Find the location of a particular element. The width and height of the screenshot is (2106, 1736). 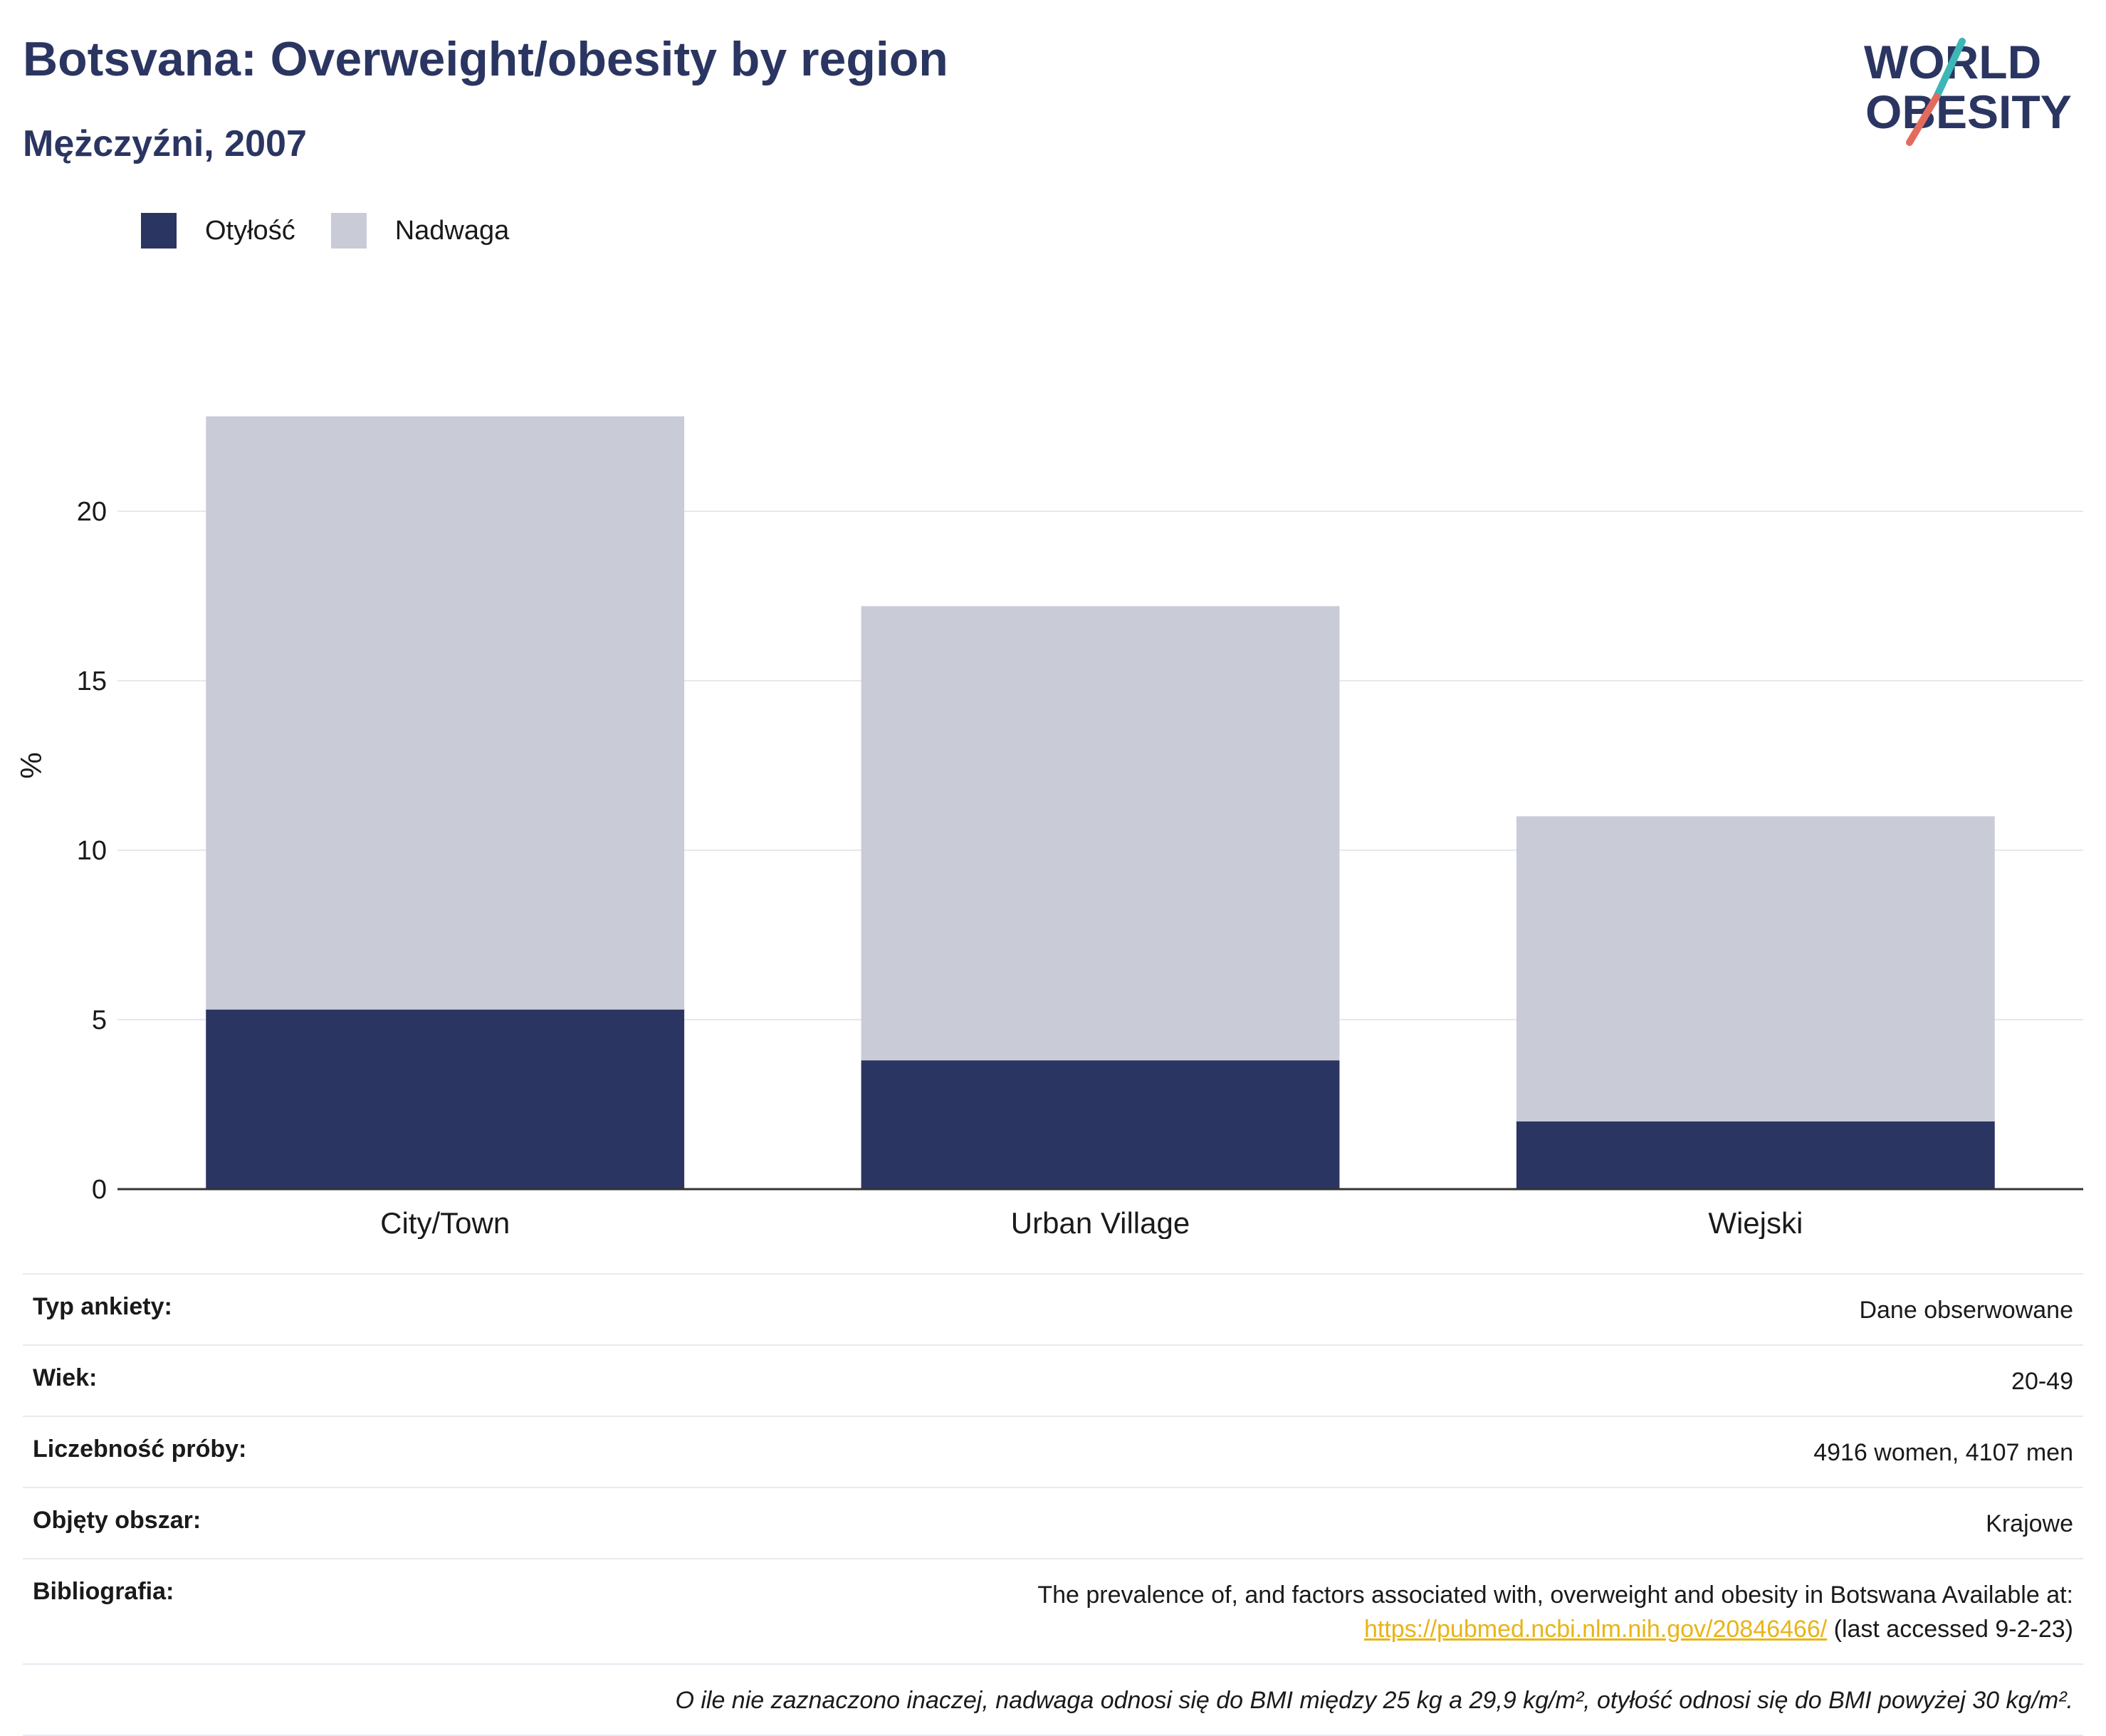

meta-row-sample-size: Liczebność próby: 4916 women, 4107 men is located at coordinates (1053, 1451).